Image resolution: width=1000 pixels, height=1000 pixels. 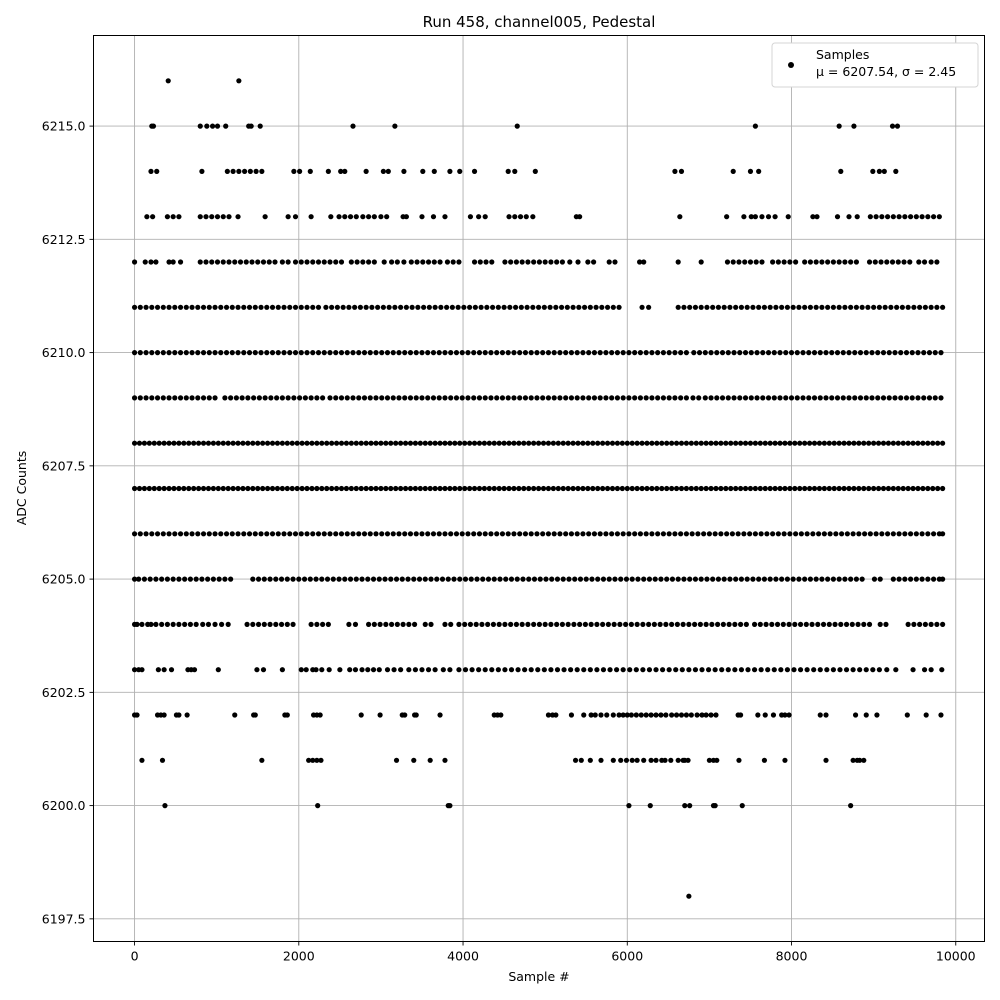 What do you see at coordinates (64, 692) in the screenshot?
I see `y-tick-label: 6202.5` at bounding box center [64, 692].